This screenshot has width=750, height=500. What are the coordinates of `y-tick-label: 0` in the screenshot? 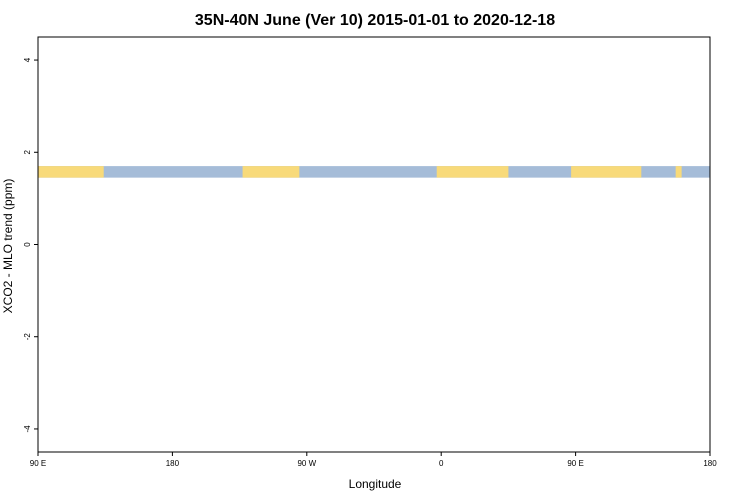 It's located at (27, 244).